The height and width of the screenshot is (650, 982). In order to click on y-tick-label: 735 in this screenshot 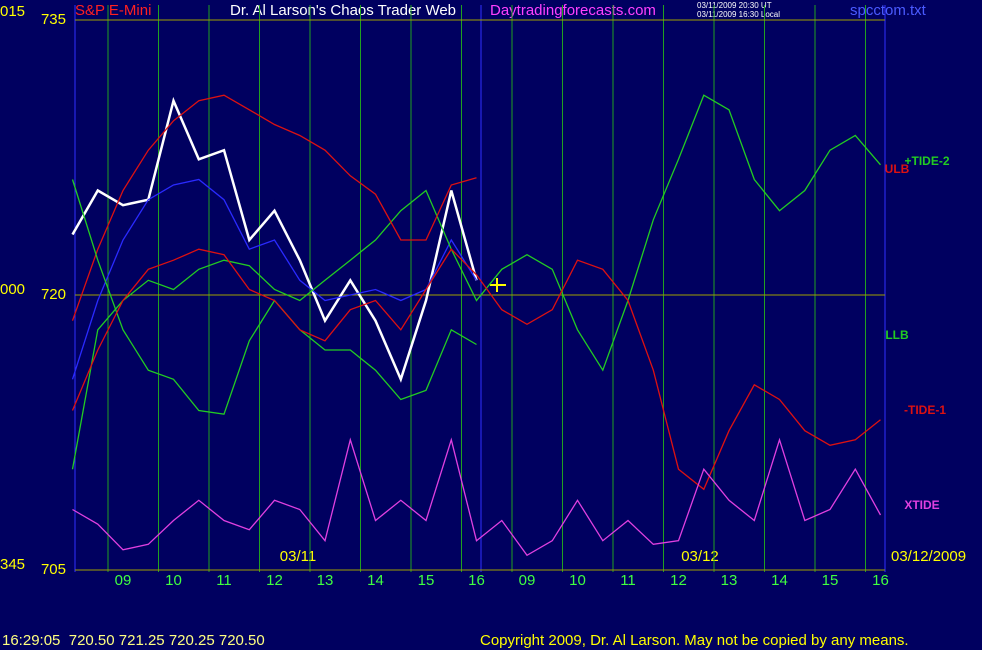, I will do `click(53, 19)`.